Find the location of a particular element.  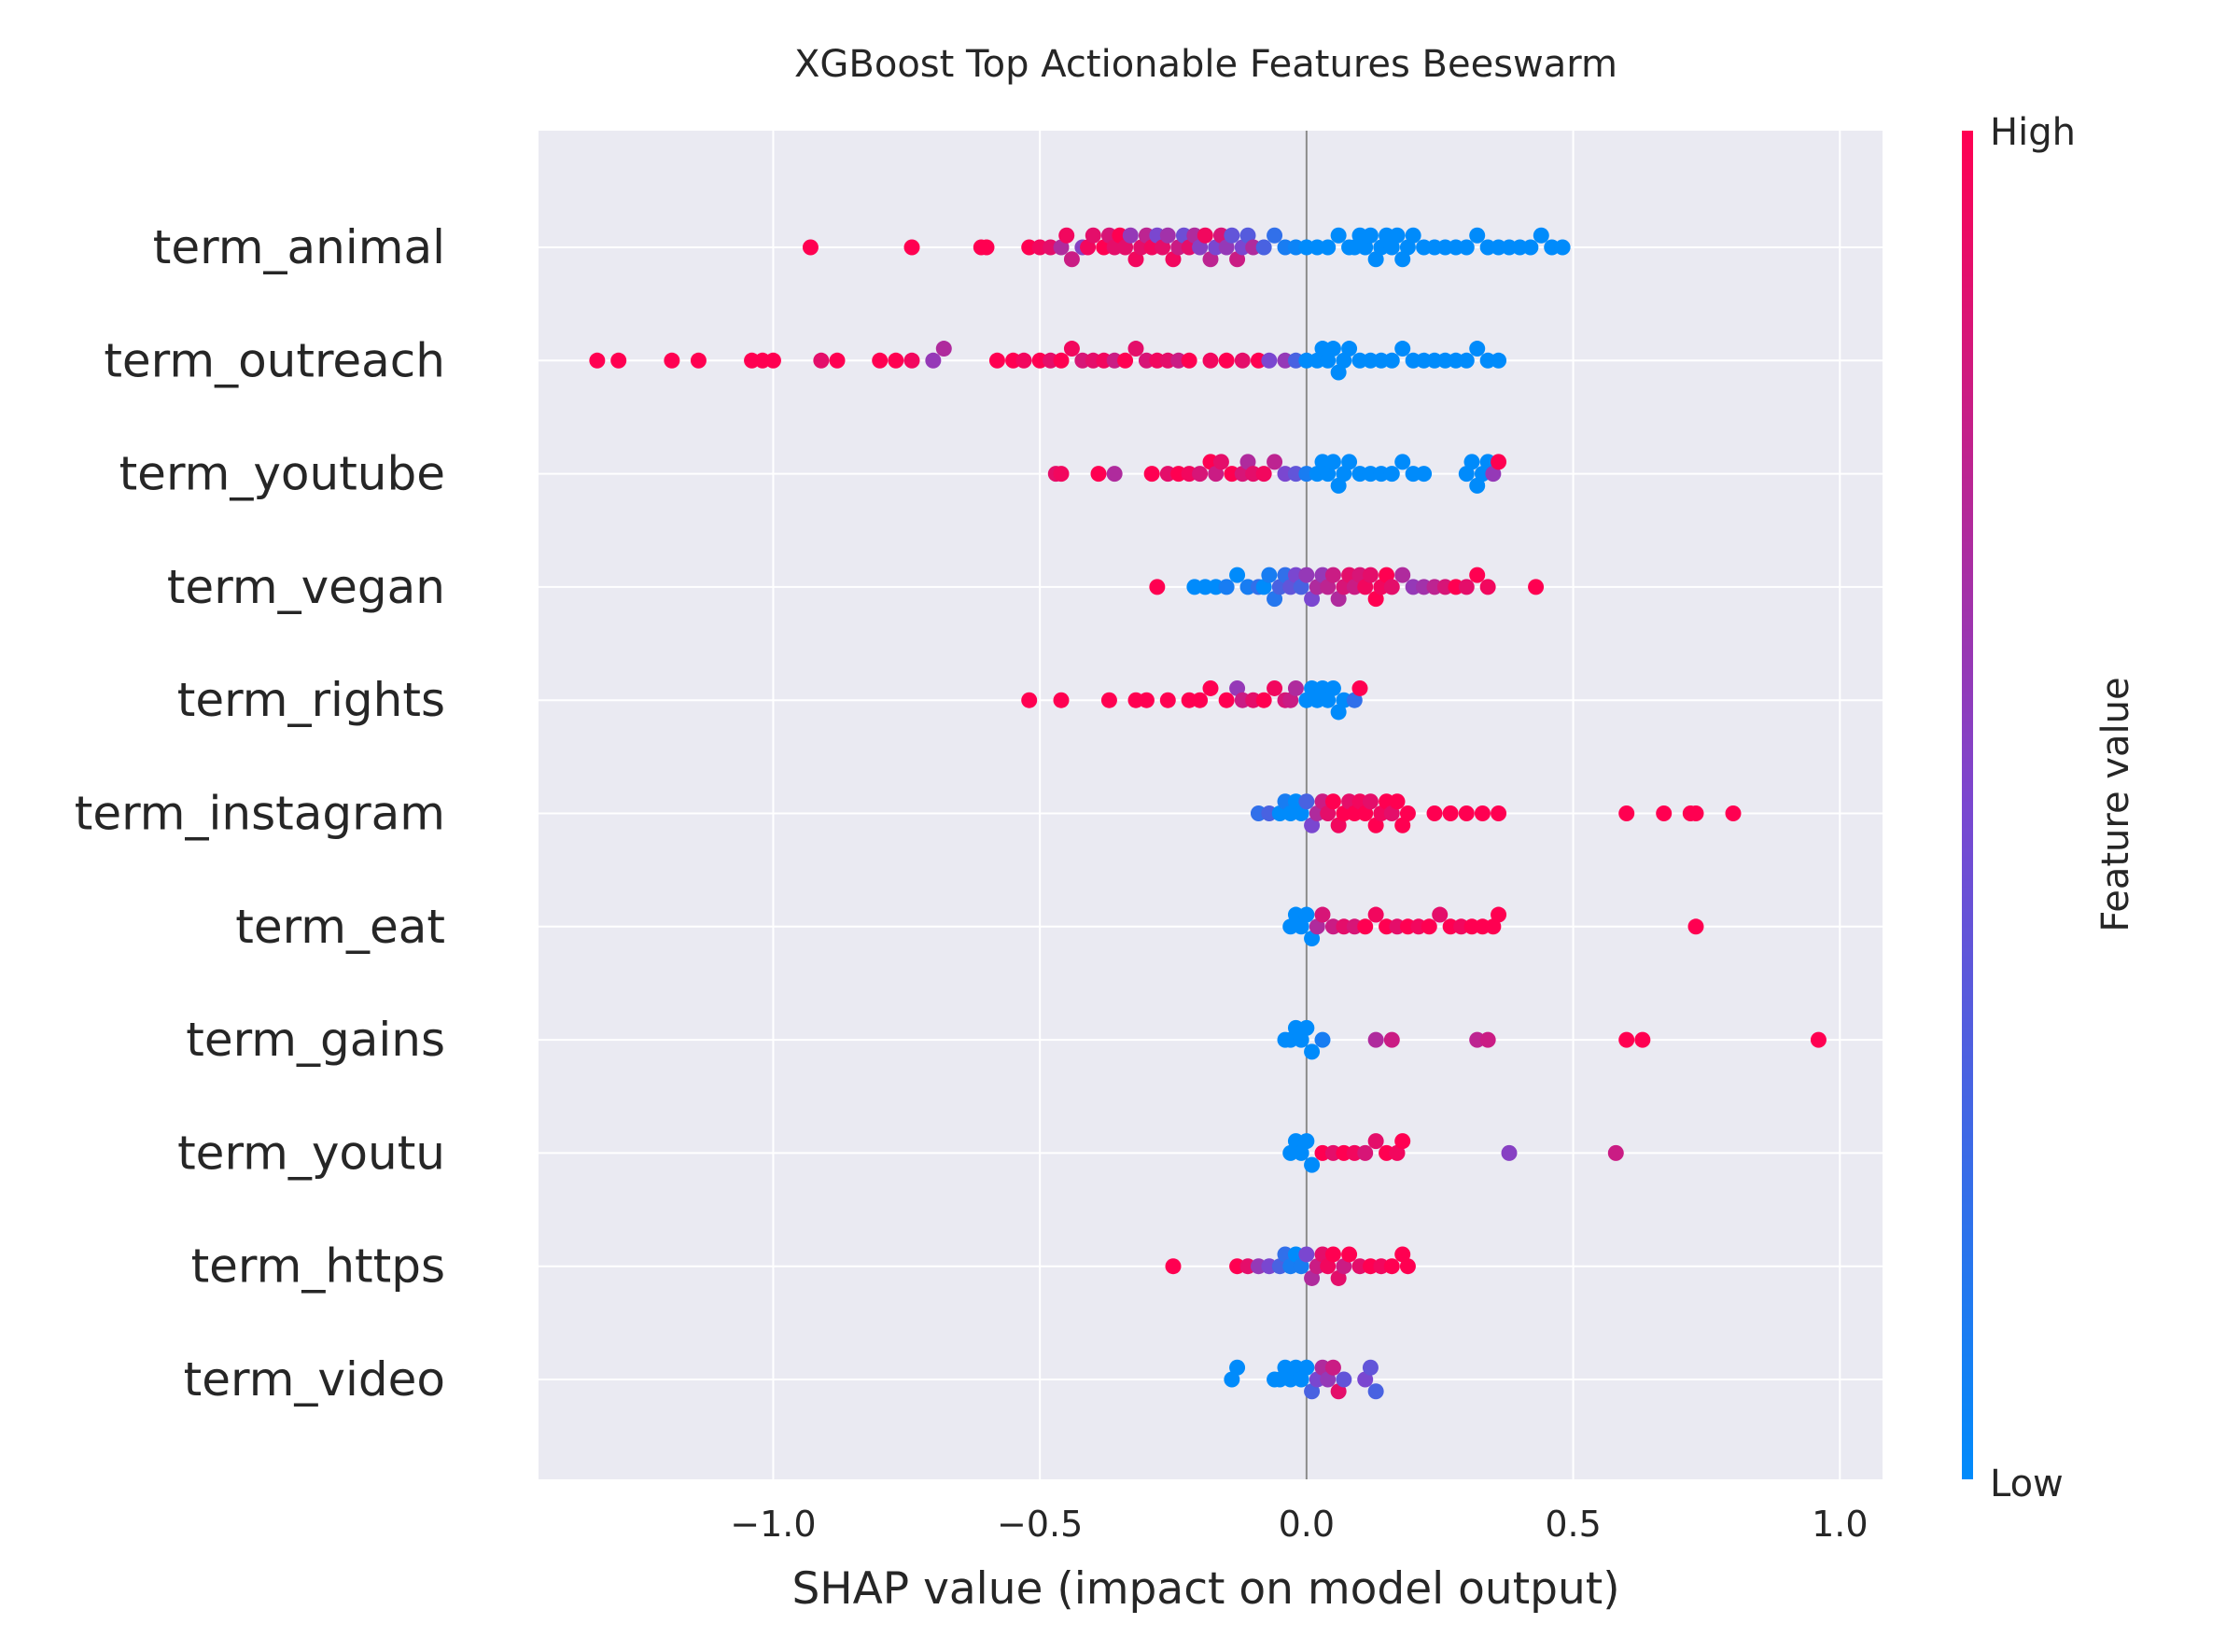

colorbar: High Low Feature value is located at coordinates (2049, 808).